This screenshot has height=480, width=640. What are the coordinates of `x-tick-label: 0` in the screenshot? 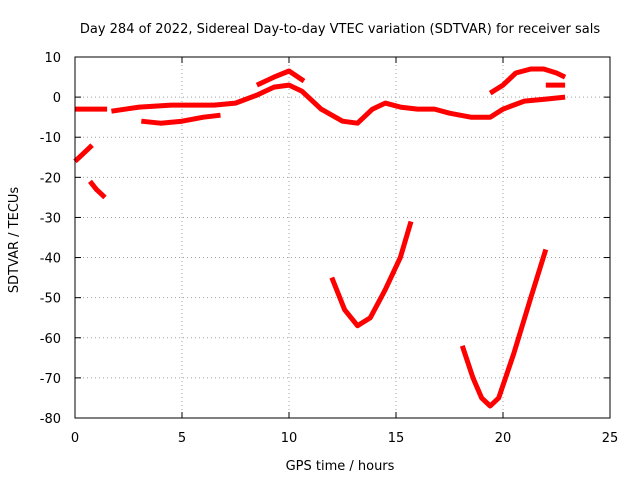 It's located at (75, 438).